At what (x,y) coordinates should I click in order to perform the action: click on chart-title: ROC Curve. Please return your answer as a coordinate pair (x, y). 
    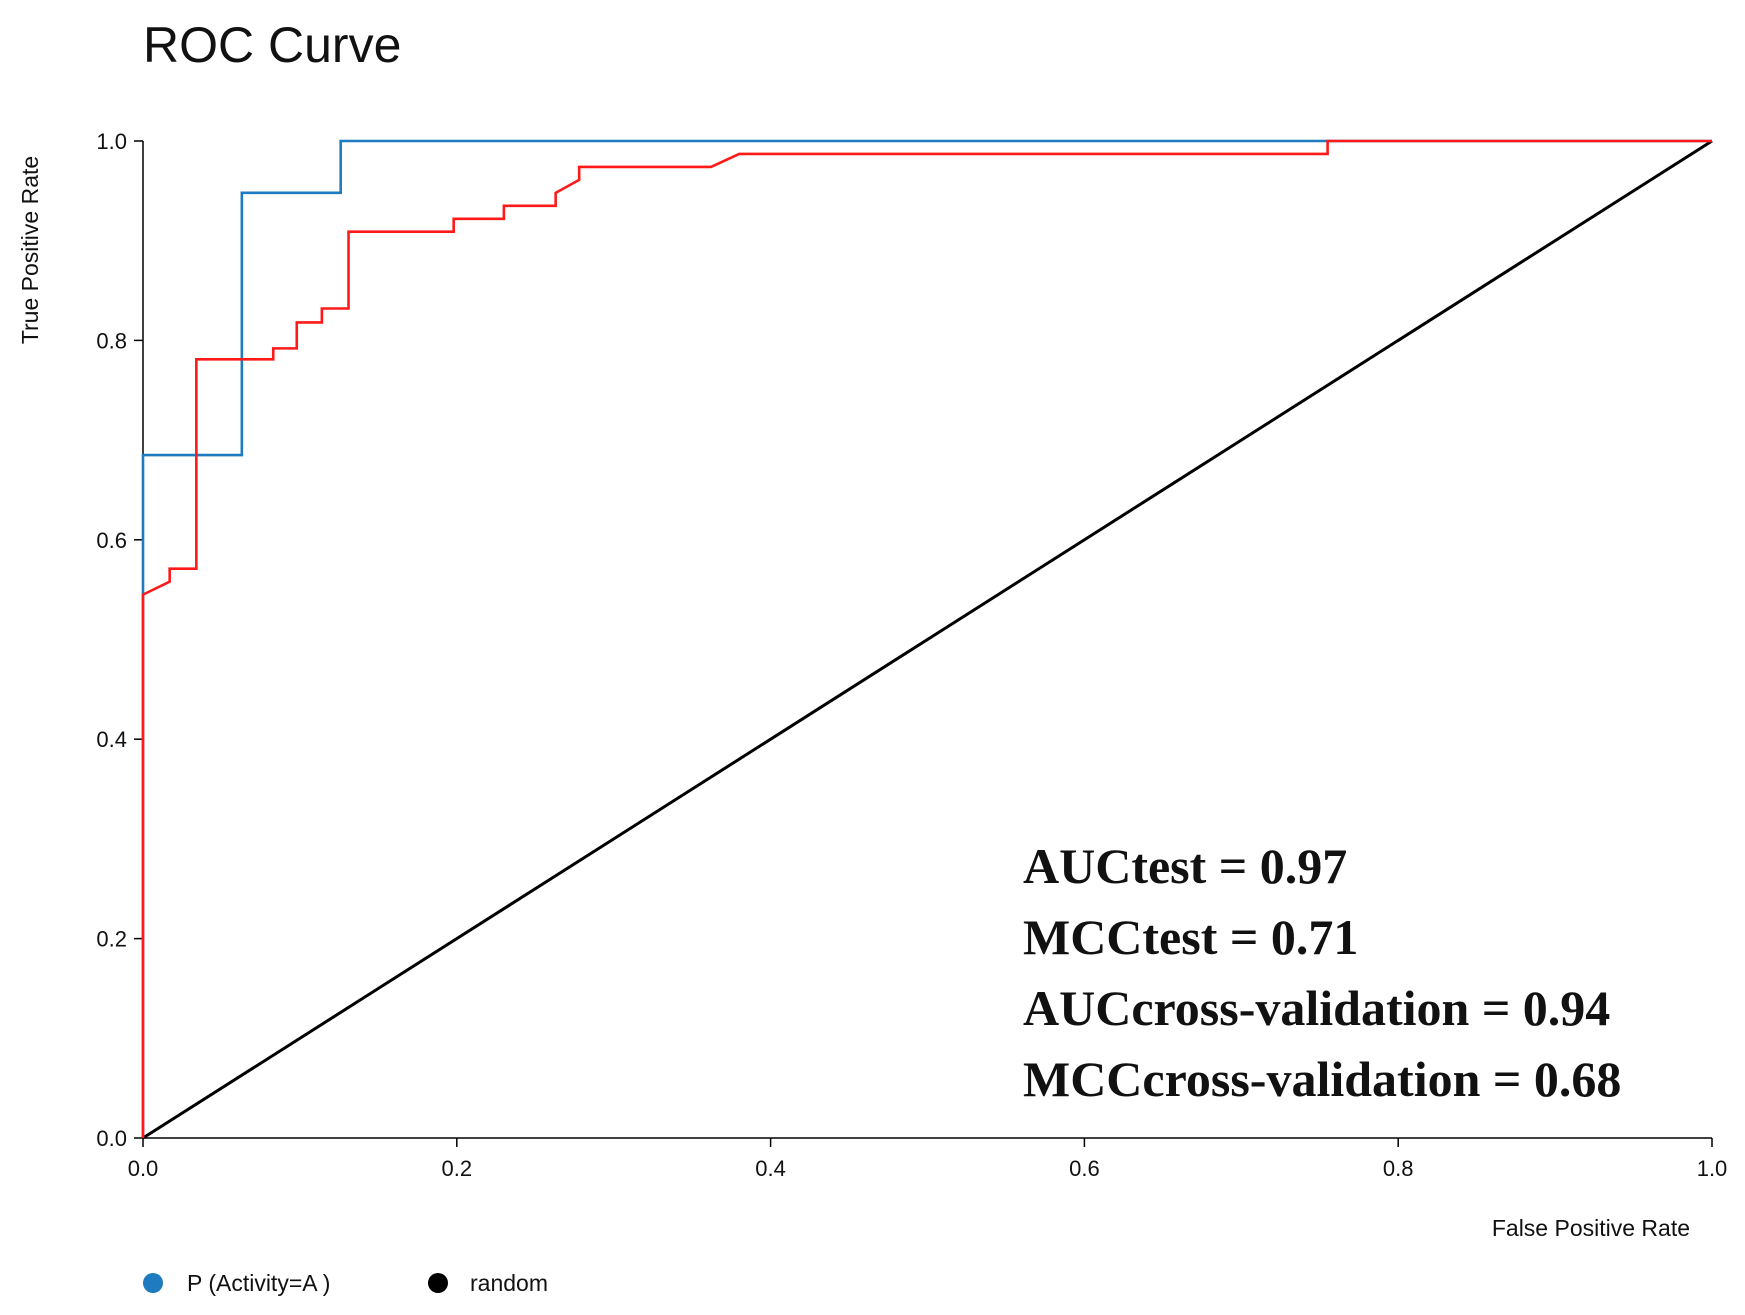
    Looking at the image, I should click on (272, 45).